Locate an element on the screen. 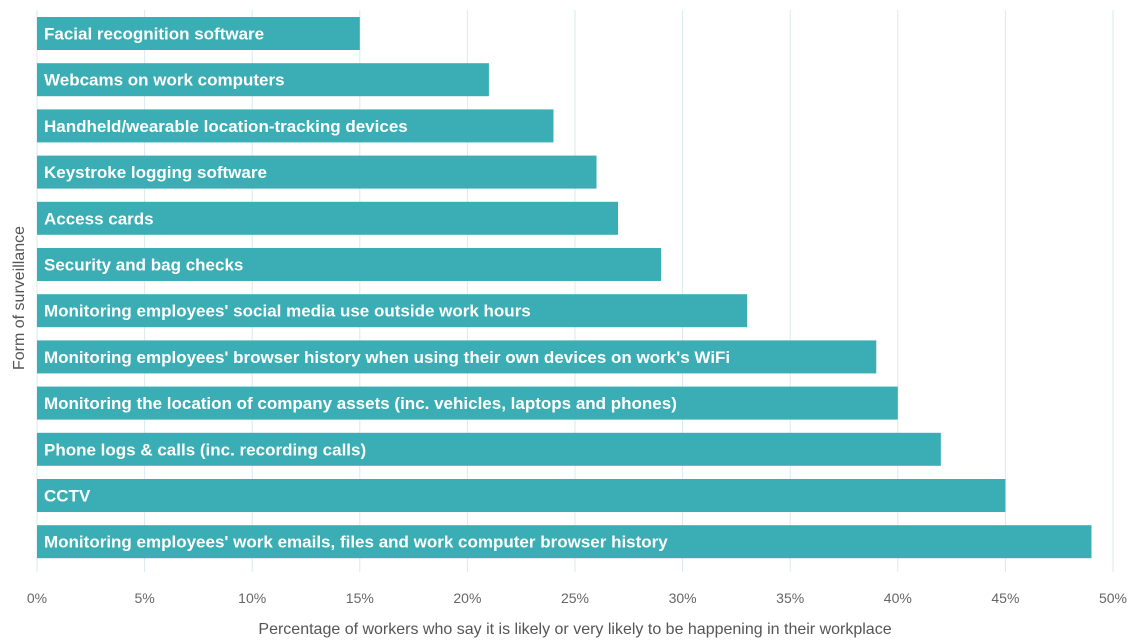 This screenshot has width=1136, height=644. y-axis-title: Form of surveillance is located at coordinates (19, 298).